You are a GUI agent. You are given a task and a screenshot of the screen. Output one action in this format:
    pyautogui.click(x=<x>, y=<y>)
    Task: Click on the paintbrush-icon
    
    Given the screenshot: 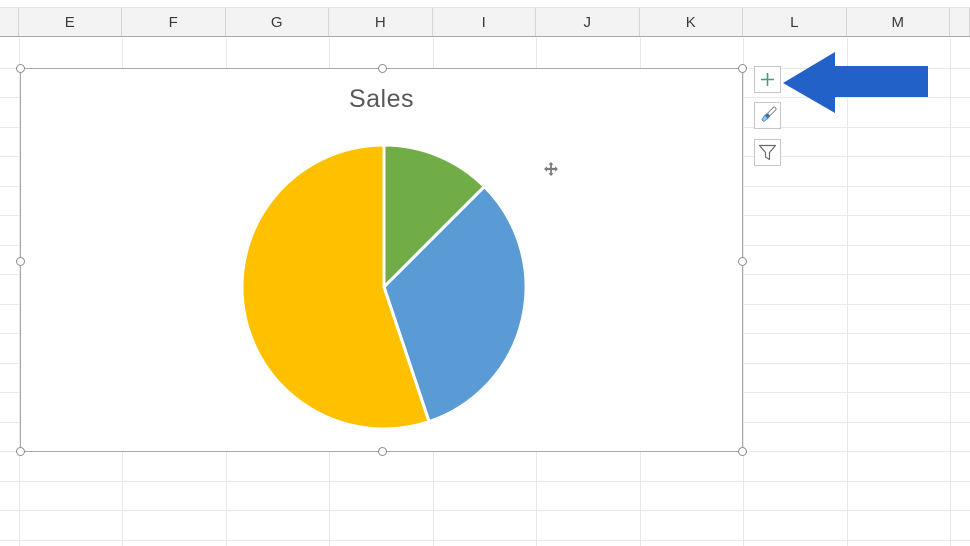 What is the action you would take?
    pyautogui.click(x=769, y=114)
    